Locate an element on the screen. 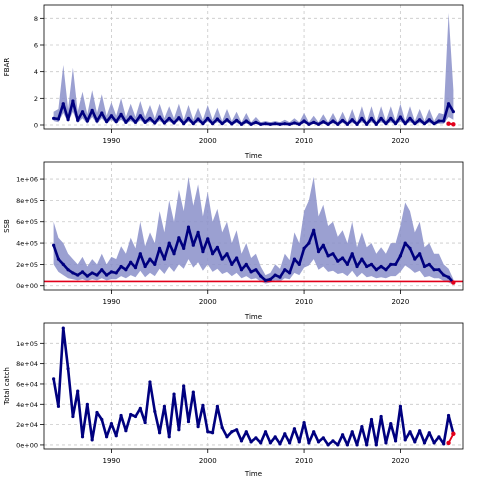 Image resolution: width=480 pixels, height=480 pixels. y-axis-label: FBAR is located at coordinates (7, 67).